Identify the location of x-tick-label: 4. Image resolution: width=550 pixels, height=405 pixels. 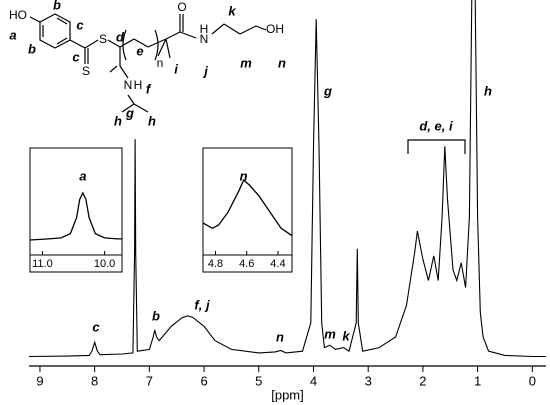
(313, 380).